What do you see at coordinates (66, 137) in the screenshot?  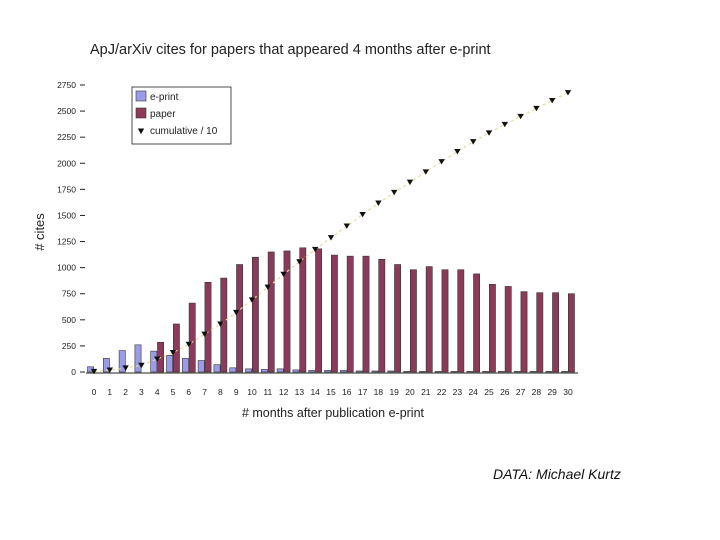 I see `y-tick-label: 2250` at bounding box center [66, 137].